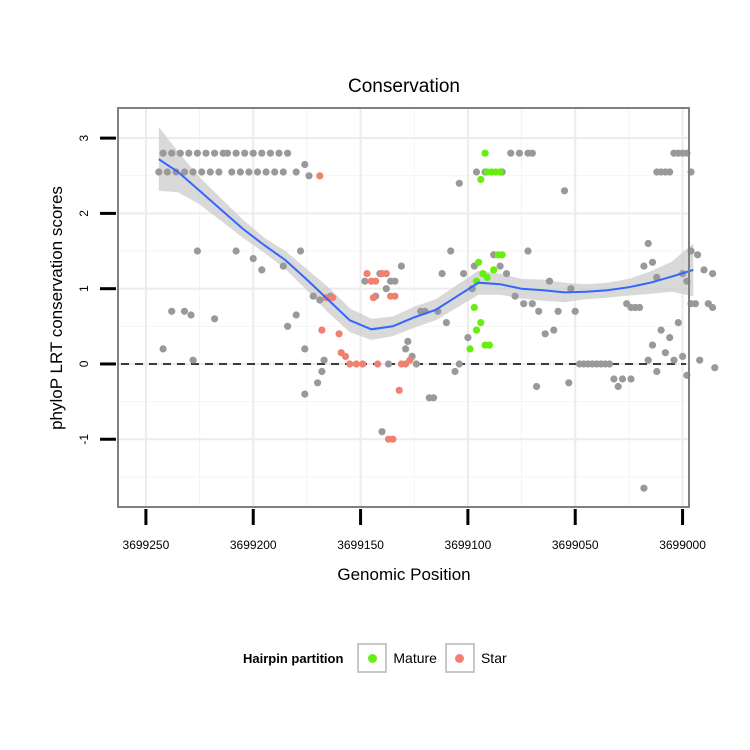 The image size is (750, 750). What do you see at coordinates (293, 658) in the screenshot?
I see `legend-title: Hairpin partition` at bounding box center [293, 658].